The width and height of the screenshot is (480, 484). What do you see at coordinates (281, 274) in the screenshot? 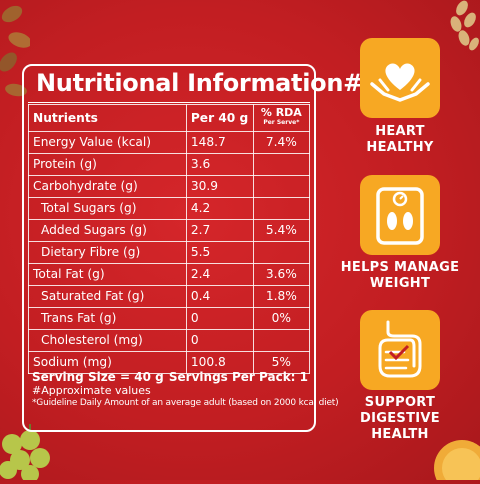
I see `nutrient-rda: 3.6%` at bounding box center [281, 274].